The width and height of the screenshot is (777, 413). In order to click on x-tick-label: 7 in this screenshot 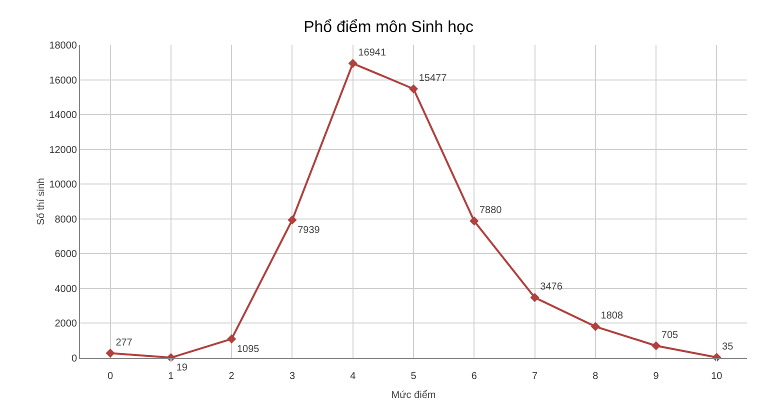, I will do `click(535, 376)`.